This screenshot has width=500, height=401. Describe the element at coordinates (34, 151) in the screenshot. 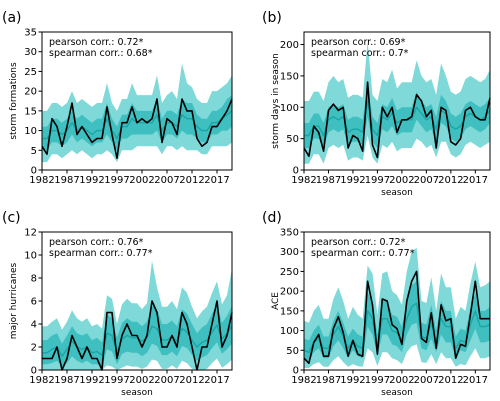

I see `y-tick-label: 5` at that location.